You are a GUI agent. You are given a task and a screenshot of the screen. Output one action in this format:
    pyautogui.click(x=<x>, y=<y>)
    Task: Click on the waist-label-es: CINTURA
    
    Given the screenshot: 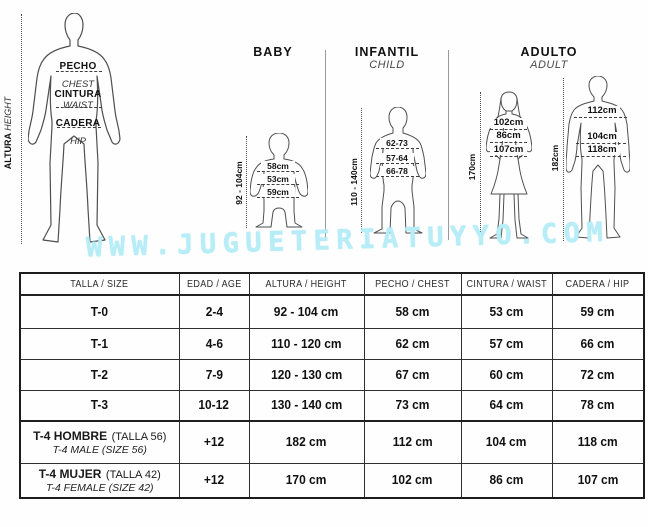 What is the action you would take?
    pyautogui.click(x=78, y=94)
    